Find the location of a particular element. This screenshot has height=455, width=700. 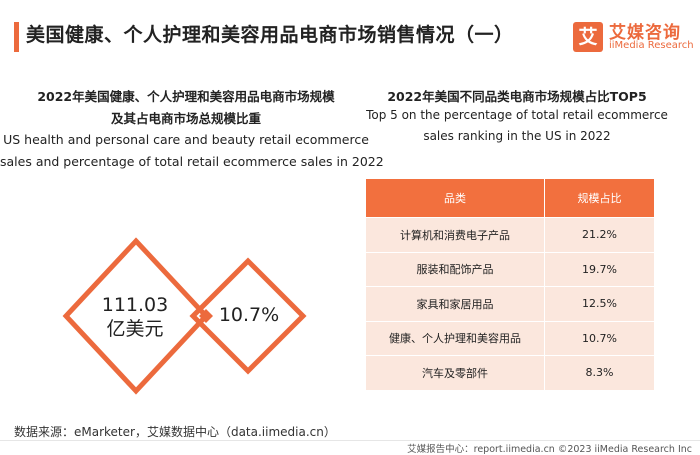

table-row: 汽车及零部件 8.3% is located at coordinates (510, 372).